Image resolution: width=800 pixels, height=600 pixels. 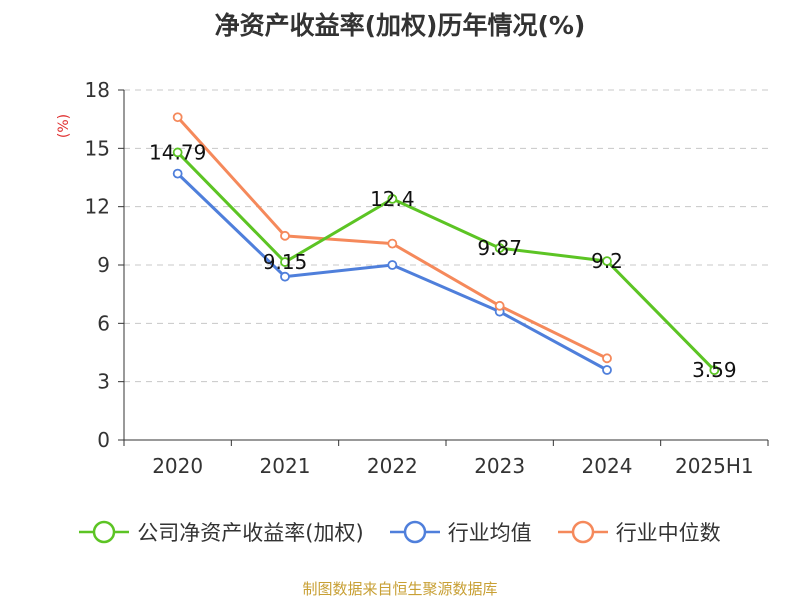 I want to click on legend-item: 行业中位数, so click(x=639, y=532).